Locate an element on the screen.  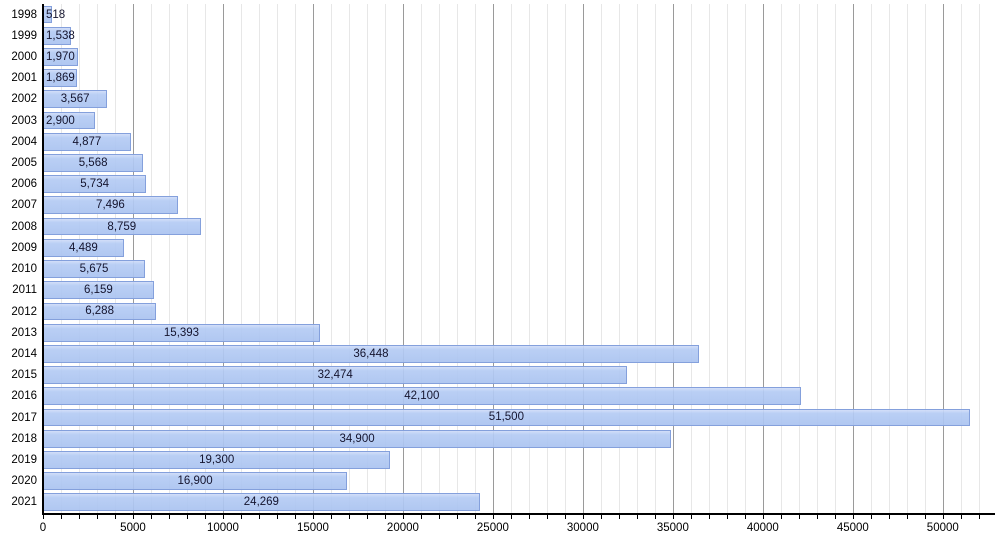
year-label: 2009 is located at coordinates (24, 247).